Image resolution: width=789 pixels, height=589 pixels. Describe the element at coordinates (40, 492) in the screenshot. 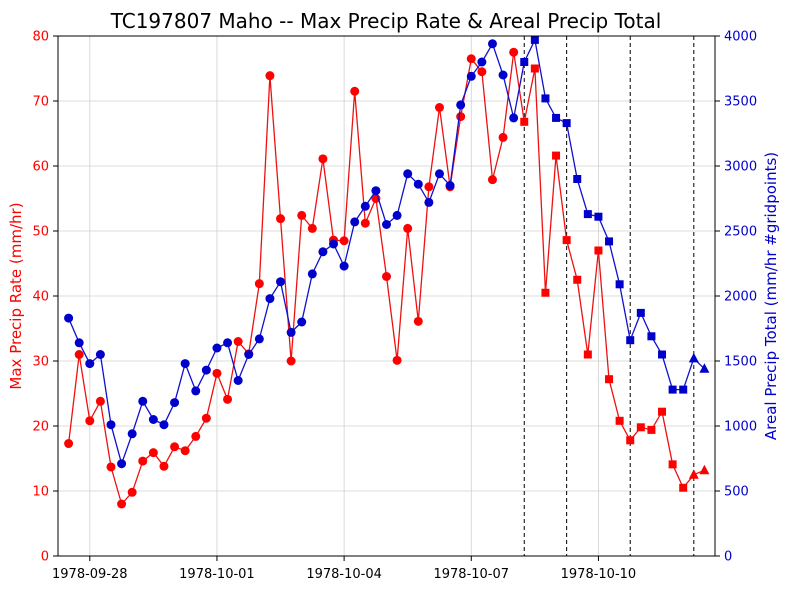

I see `left-tick-label: 10` at that location.